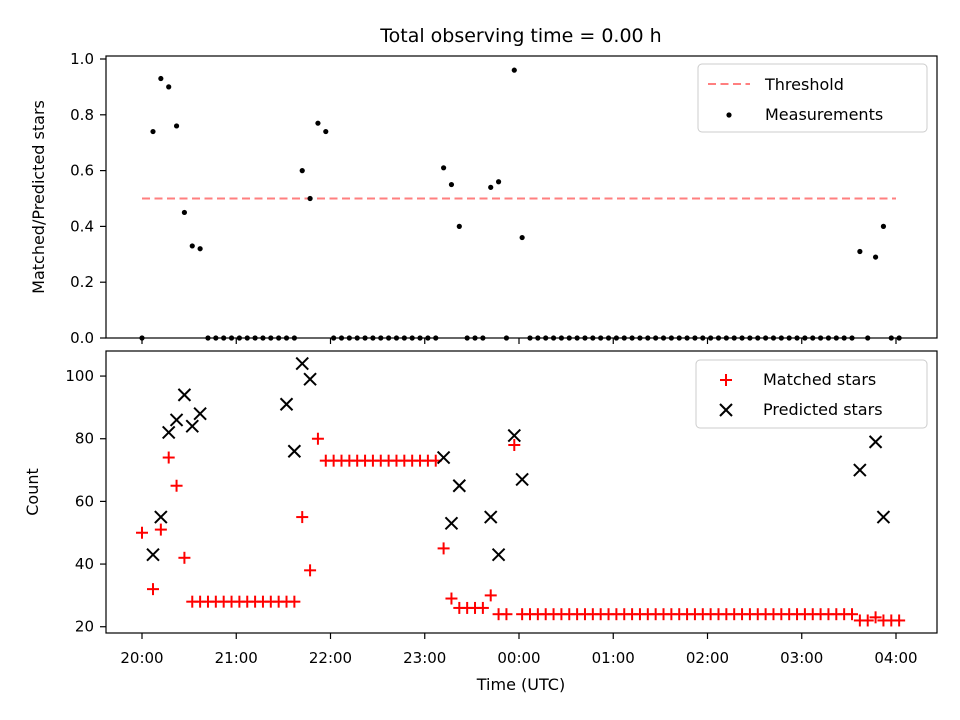 The height and width of the screenshot is (720, 960). Describe the element at coordinates (812, 98) in the screenshot. I see `ratio-legend: Threshold Measurements` at that location.